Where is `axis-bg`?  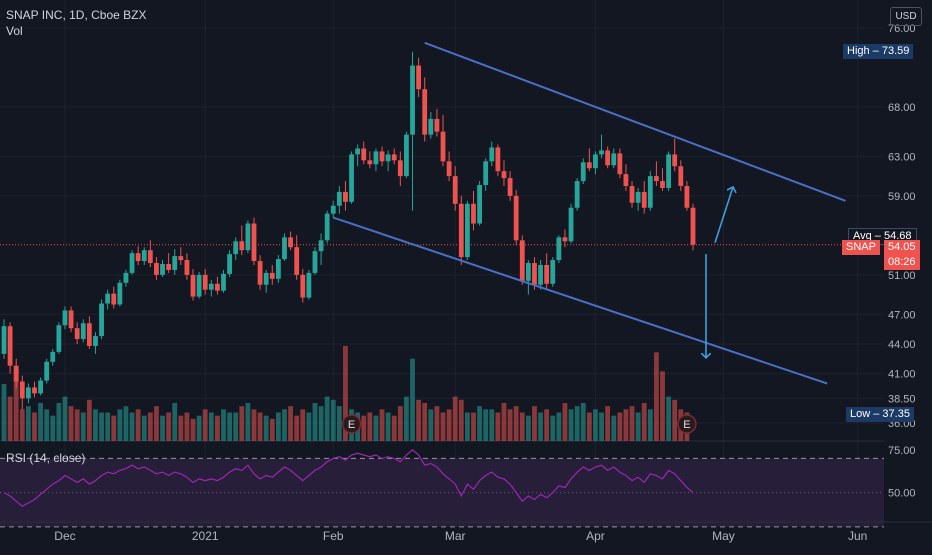 axis-bg is located at coordinates (908, 275).